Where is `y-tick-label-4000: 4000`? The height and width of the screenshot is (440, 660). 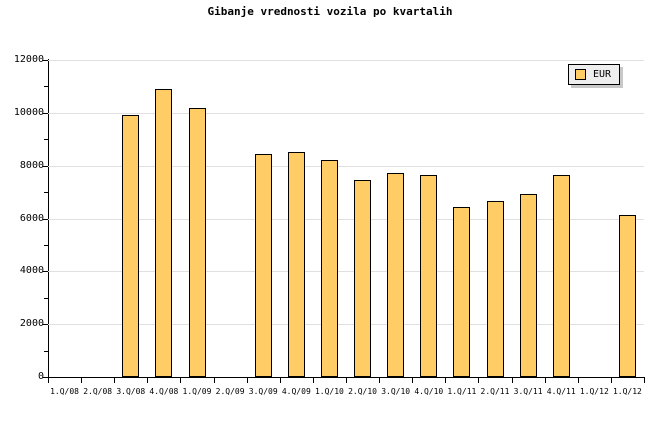
y-tick-label-4000: 4000 is located at coordinates (31, 271).